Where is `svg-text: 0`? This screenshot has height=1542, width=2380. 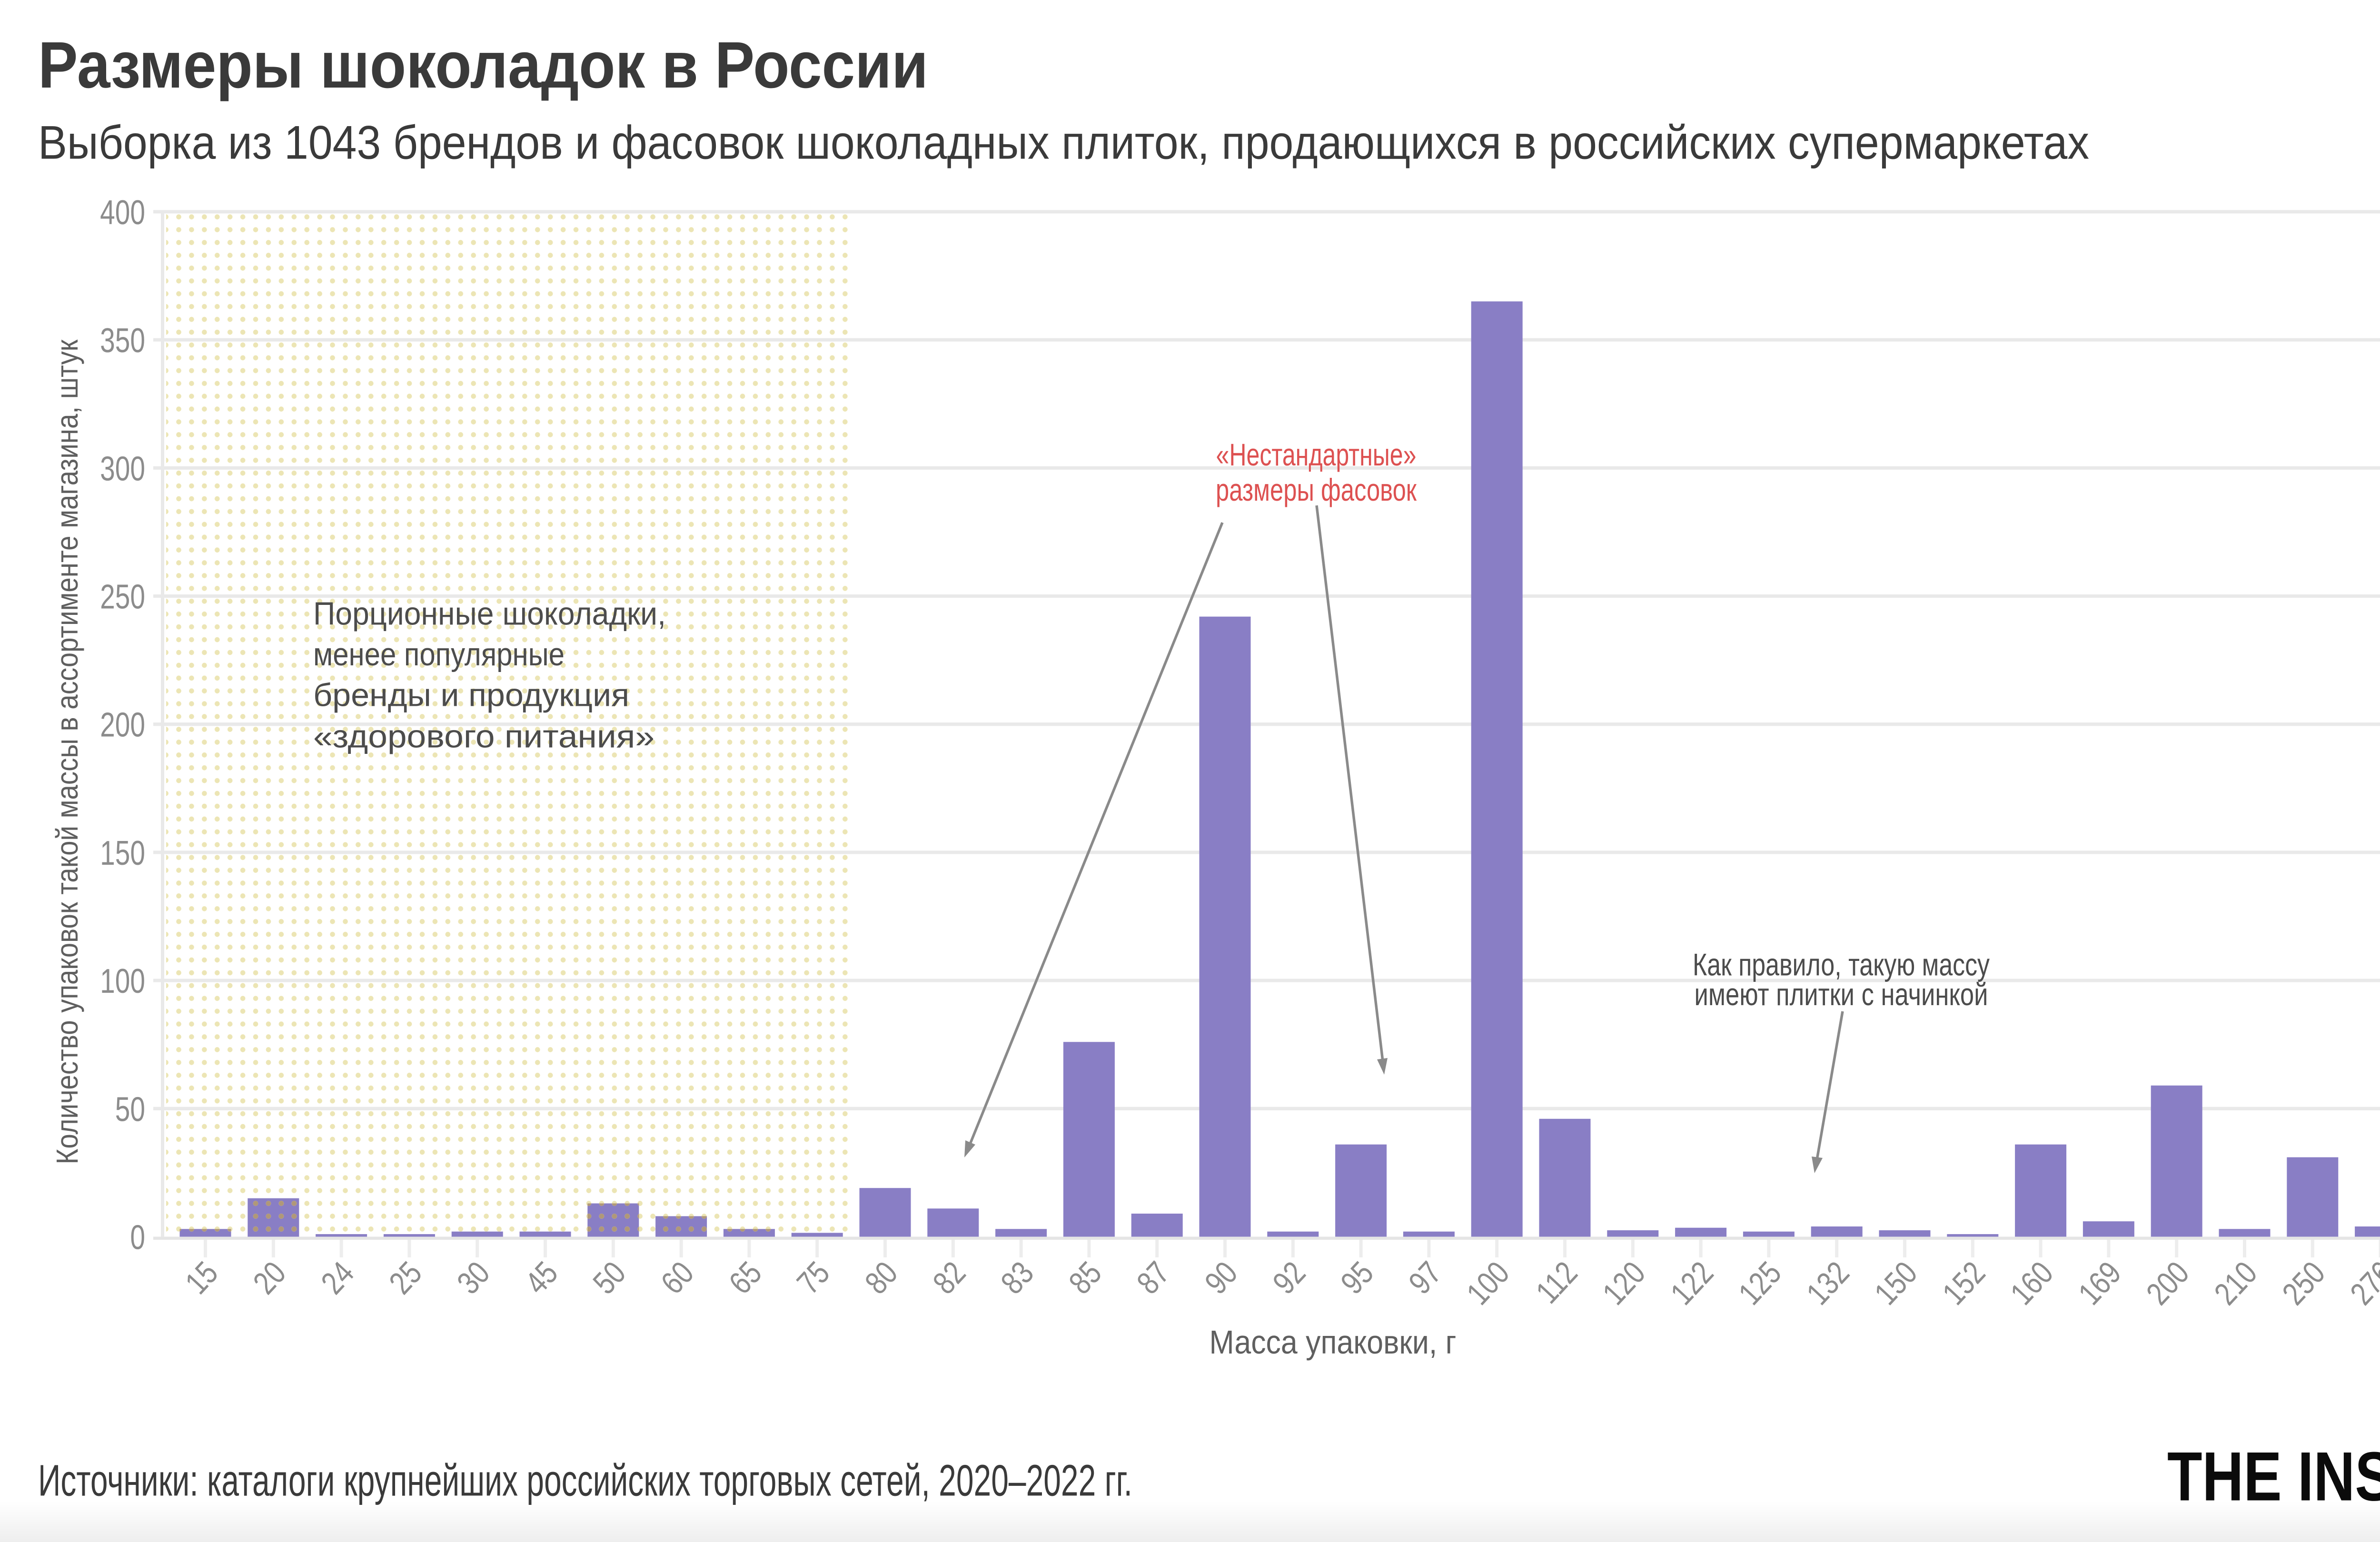
svg-text: 0 is located at coordinates (137, 1237).